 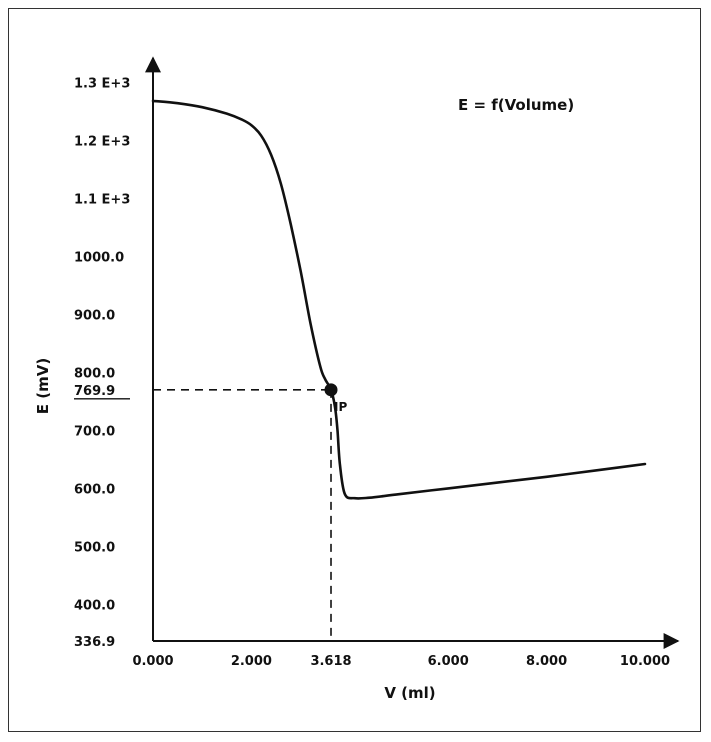 What do you see at coordinates (43, 386) in the screenshot?
I see `y-axis-title: E (mV)` at bounding box center [43, 386].